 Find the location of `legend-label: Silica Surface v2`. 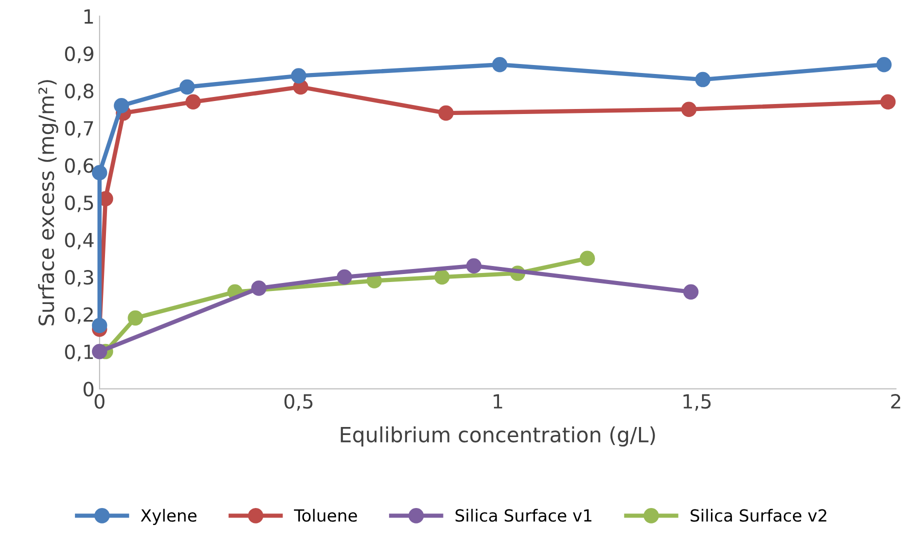

legend-label: Silica Surface v2 is located at coordinates (758, 515).